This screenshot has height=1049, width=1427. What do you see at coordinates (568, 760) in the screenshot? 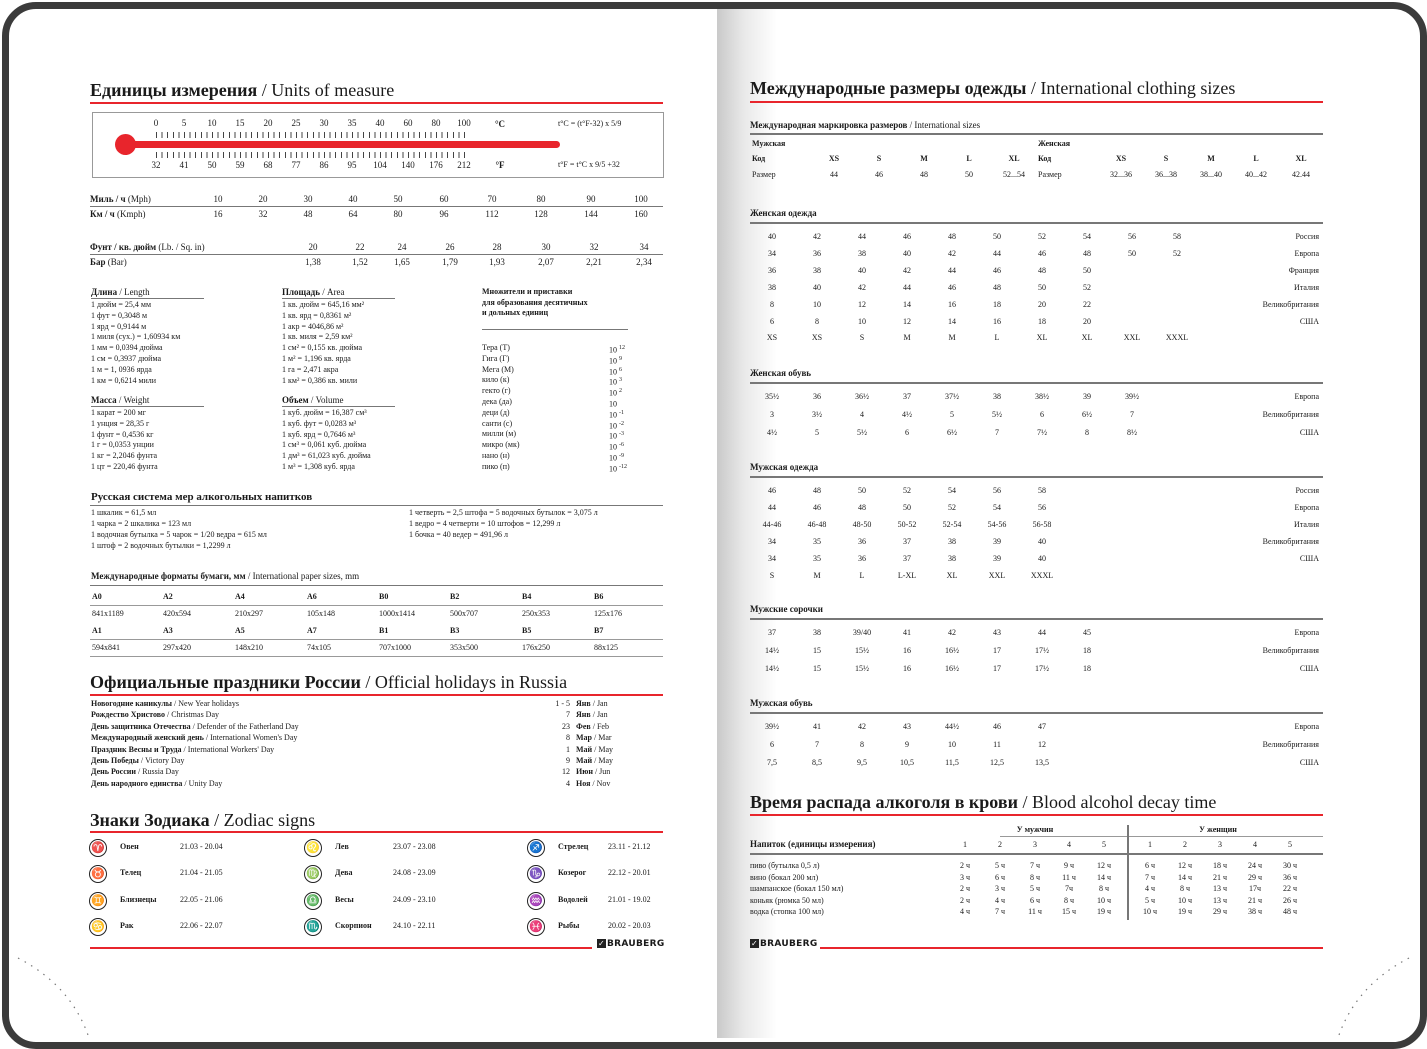
I see `holiday-day: 9` at bounding box center [568, 760].